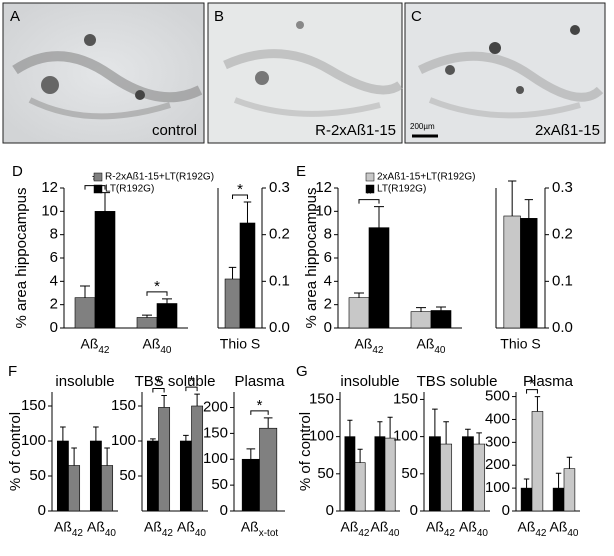 This screenshot has height=556, width=614. What do you see at coordinates (15, 451) in the screenshot?
I see `y-axis-label: % of control` at bounding box center [15, 451].